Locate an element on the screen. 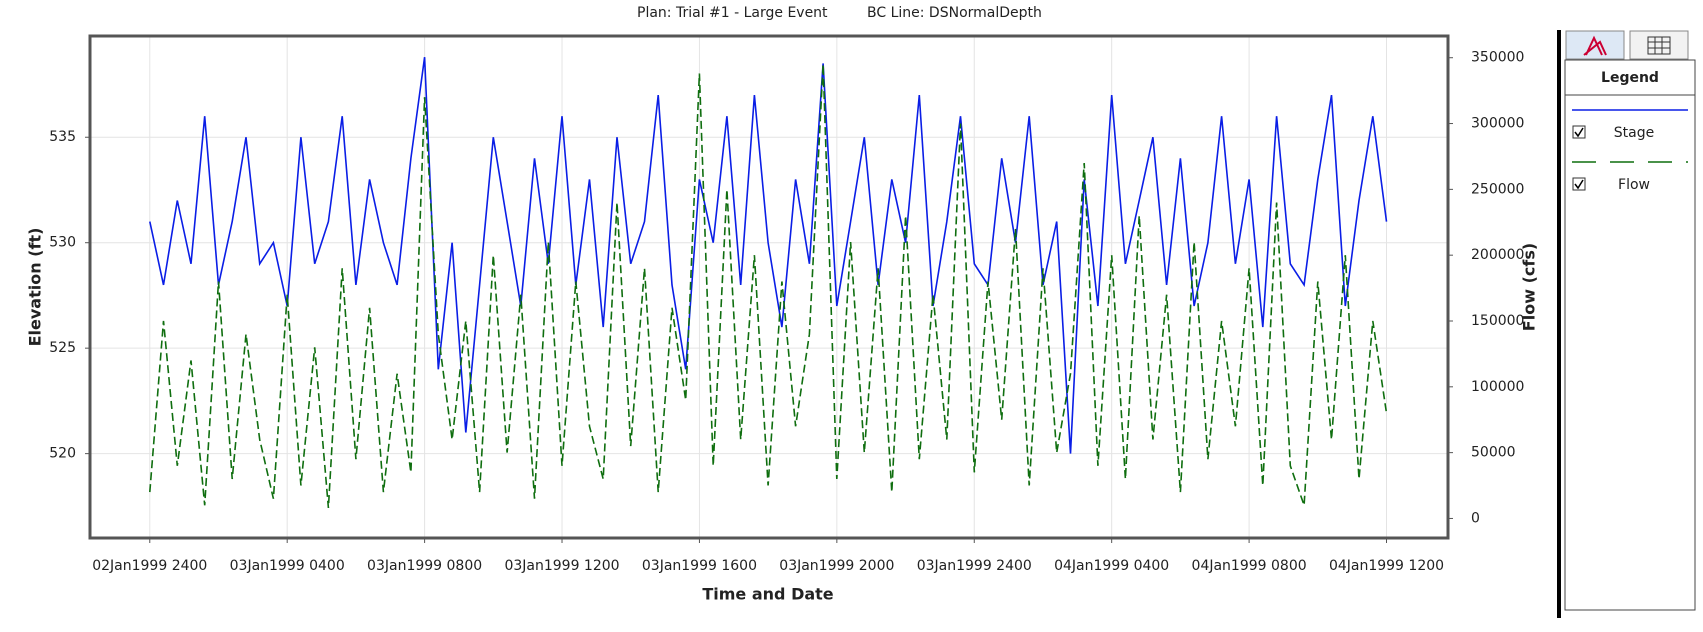 This screenshot has height=632, width=1703. legend-label: Stage is located at coordinates (1634, 133).